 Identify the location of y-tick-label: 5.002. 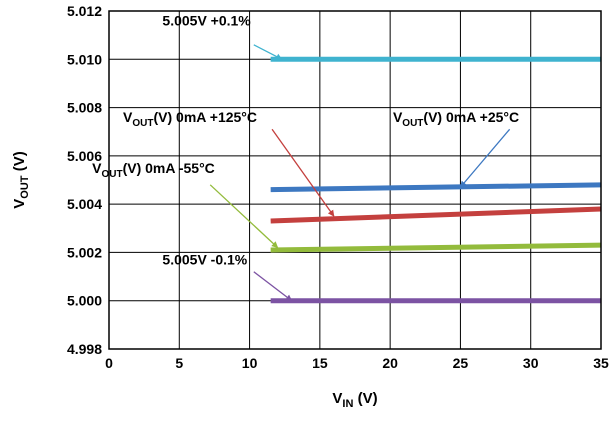
(84, 252).